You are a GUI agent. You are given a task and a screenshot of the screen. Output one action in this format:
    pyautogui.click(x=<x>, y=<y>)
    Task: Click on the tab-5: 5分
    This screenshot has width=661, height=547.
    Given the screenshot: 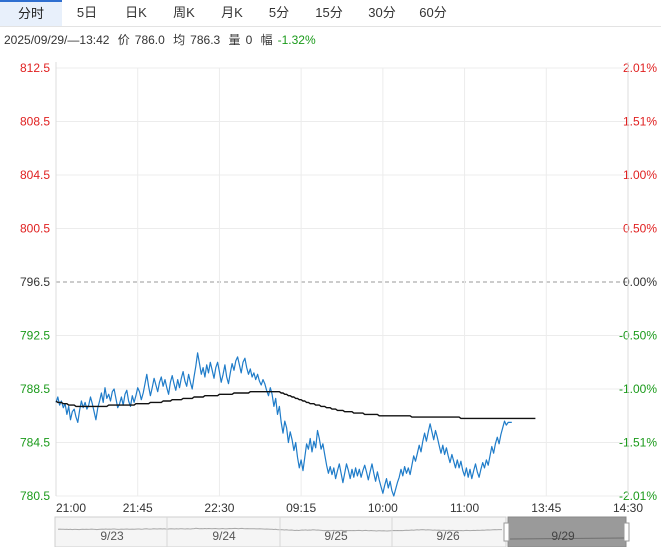 What is the action you would take?
    pyautogui.click(x=279, y=12)
    